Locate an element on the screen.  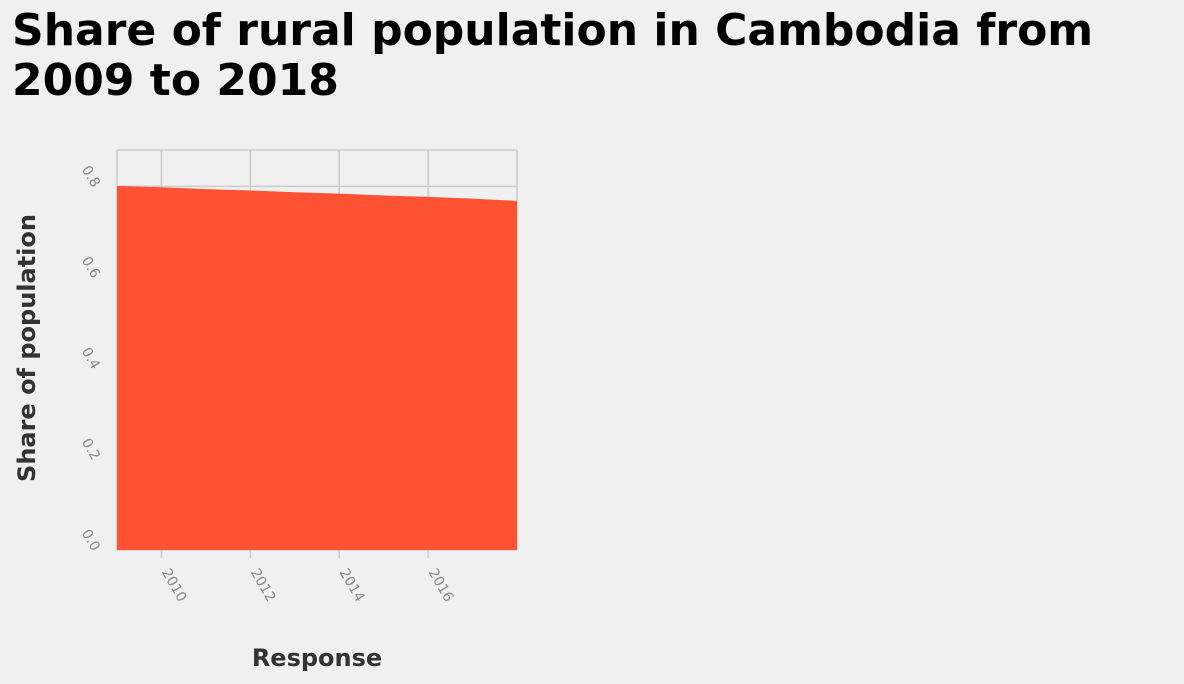
x-tick-label: 2016 is located at coordinates (441, 585).